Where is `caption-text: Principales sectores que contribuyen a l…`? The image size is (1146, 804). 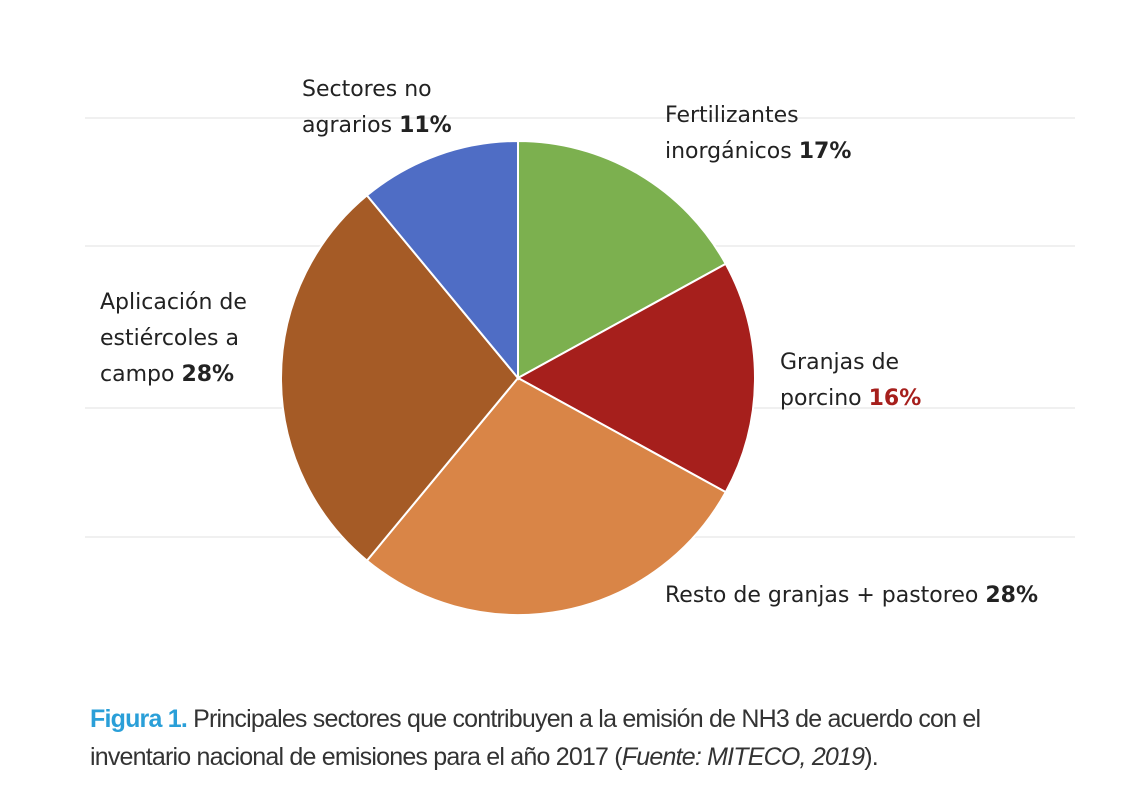 caption-text: Principales sectores que contribuyen a l… is located at coordinates (535, 738).